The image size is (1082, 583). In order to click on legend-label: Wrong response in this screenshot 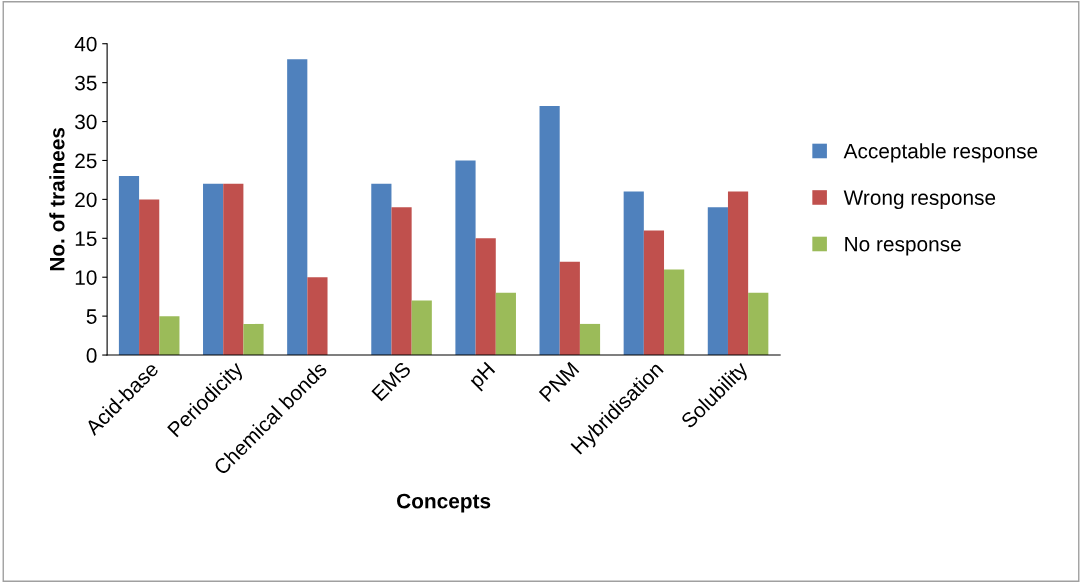, I will do `click(919, 200)`.